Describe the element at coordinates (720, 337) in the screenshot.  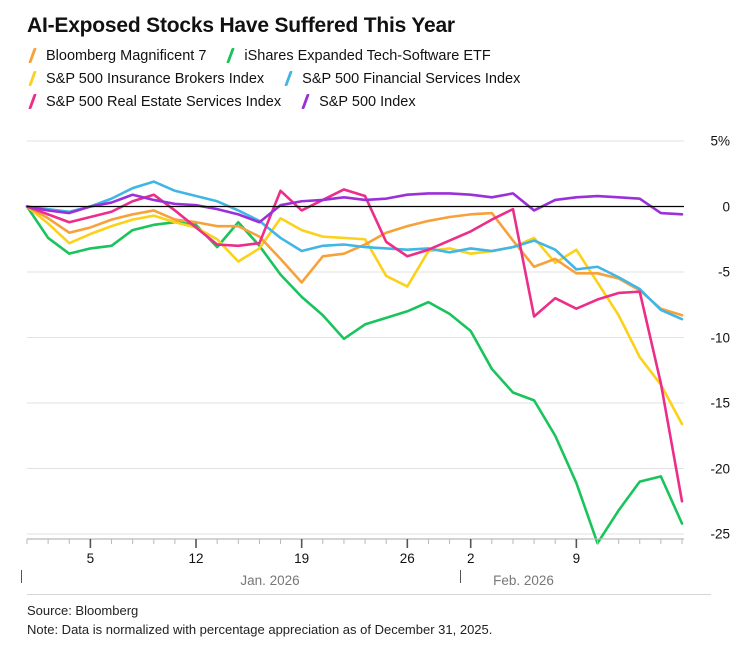
I see `y-axis-tick-label: -10` at that location.